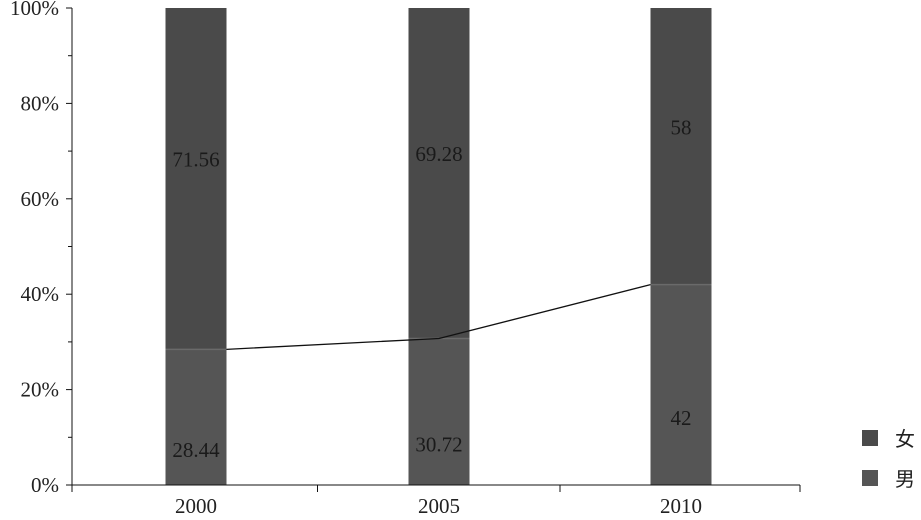 The image size is (921, 520). I want to click on y-tick-label-0: 0%, so click(45, 485).